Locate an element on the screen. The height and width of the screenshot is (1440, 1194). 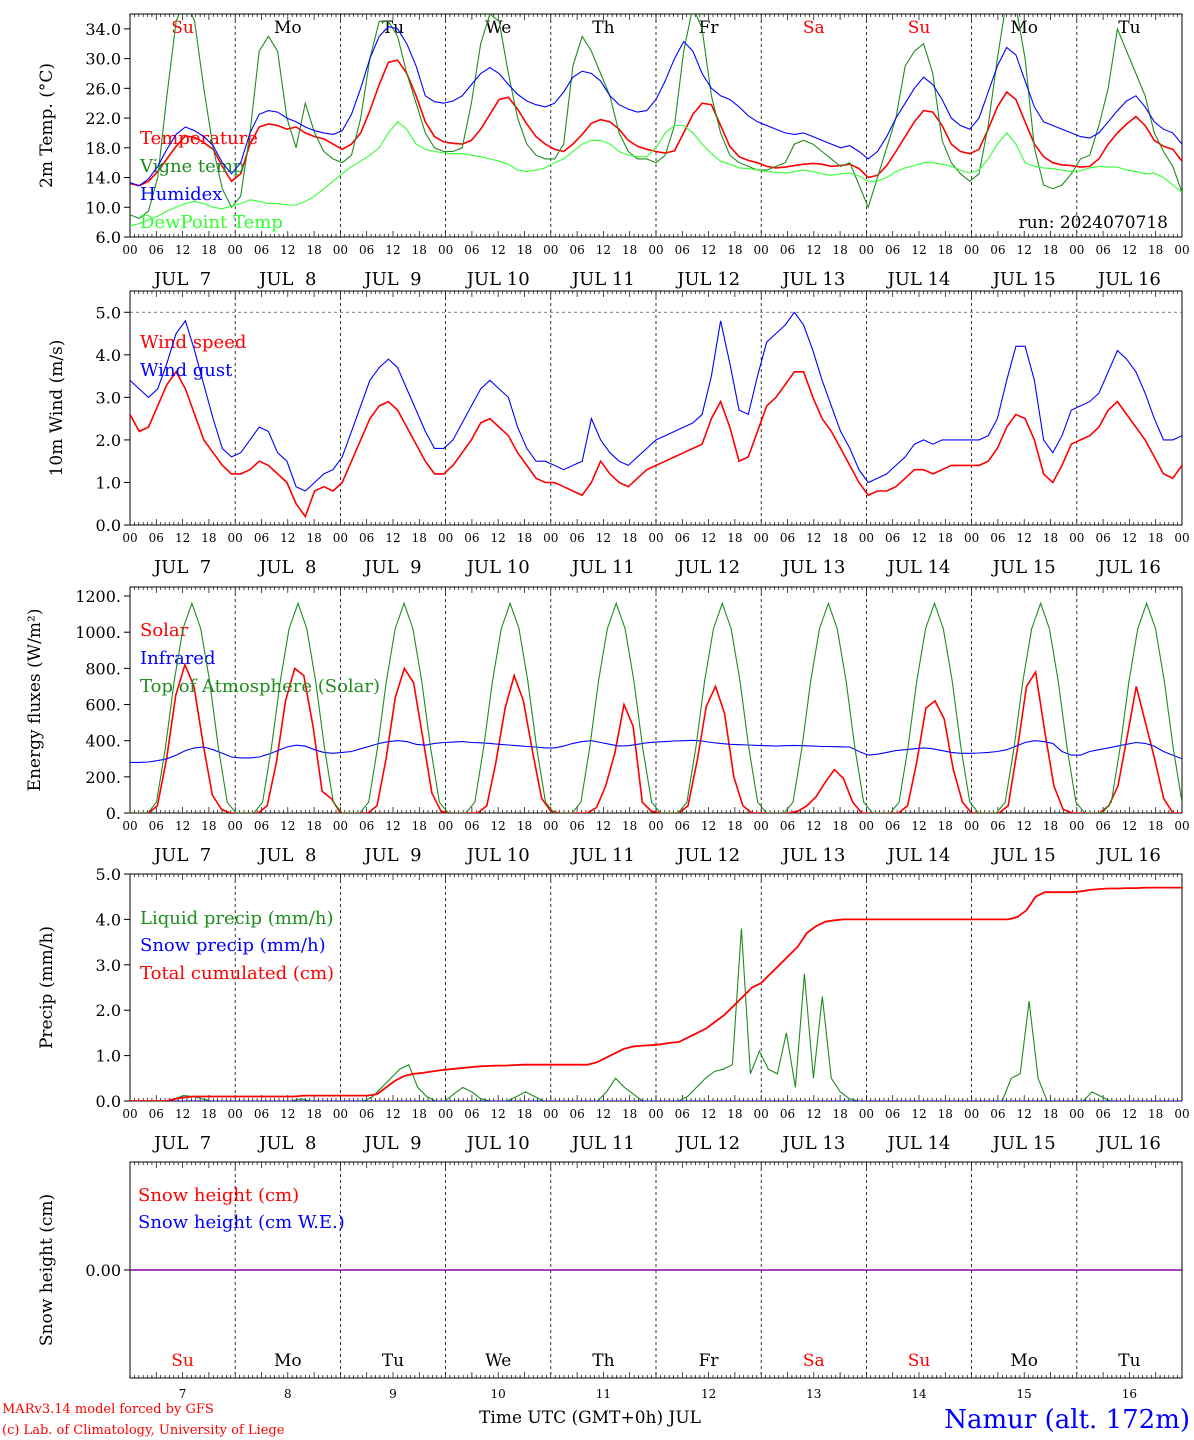
x-day-label: JUL 13 is located at coordinates (812, 855).